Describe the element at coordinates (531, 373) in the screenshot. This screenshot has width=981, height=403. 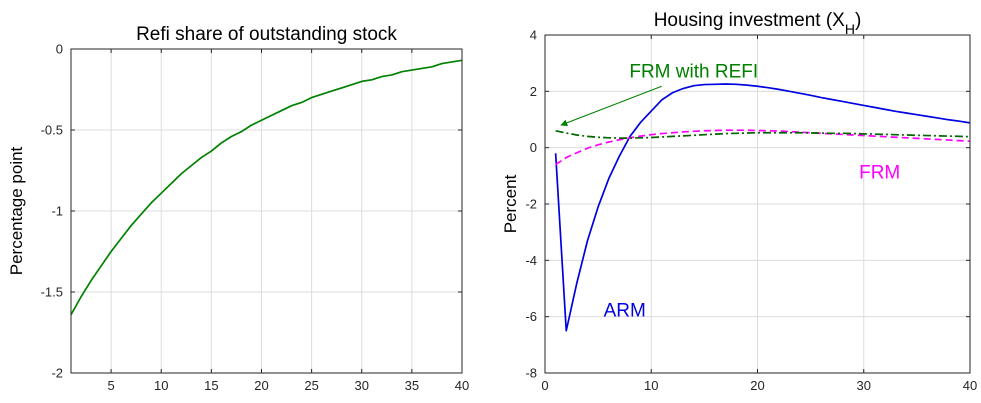
I see `housing-y-tick-label: -8` at that location.